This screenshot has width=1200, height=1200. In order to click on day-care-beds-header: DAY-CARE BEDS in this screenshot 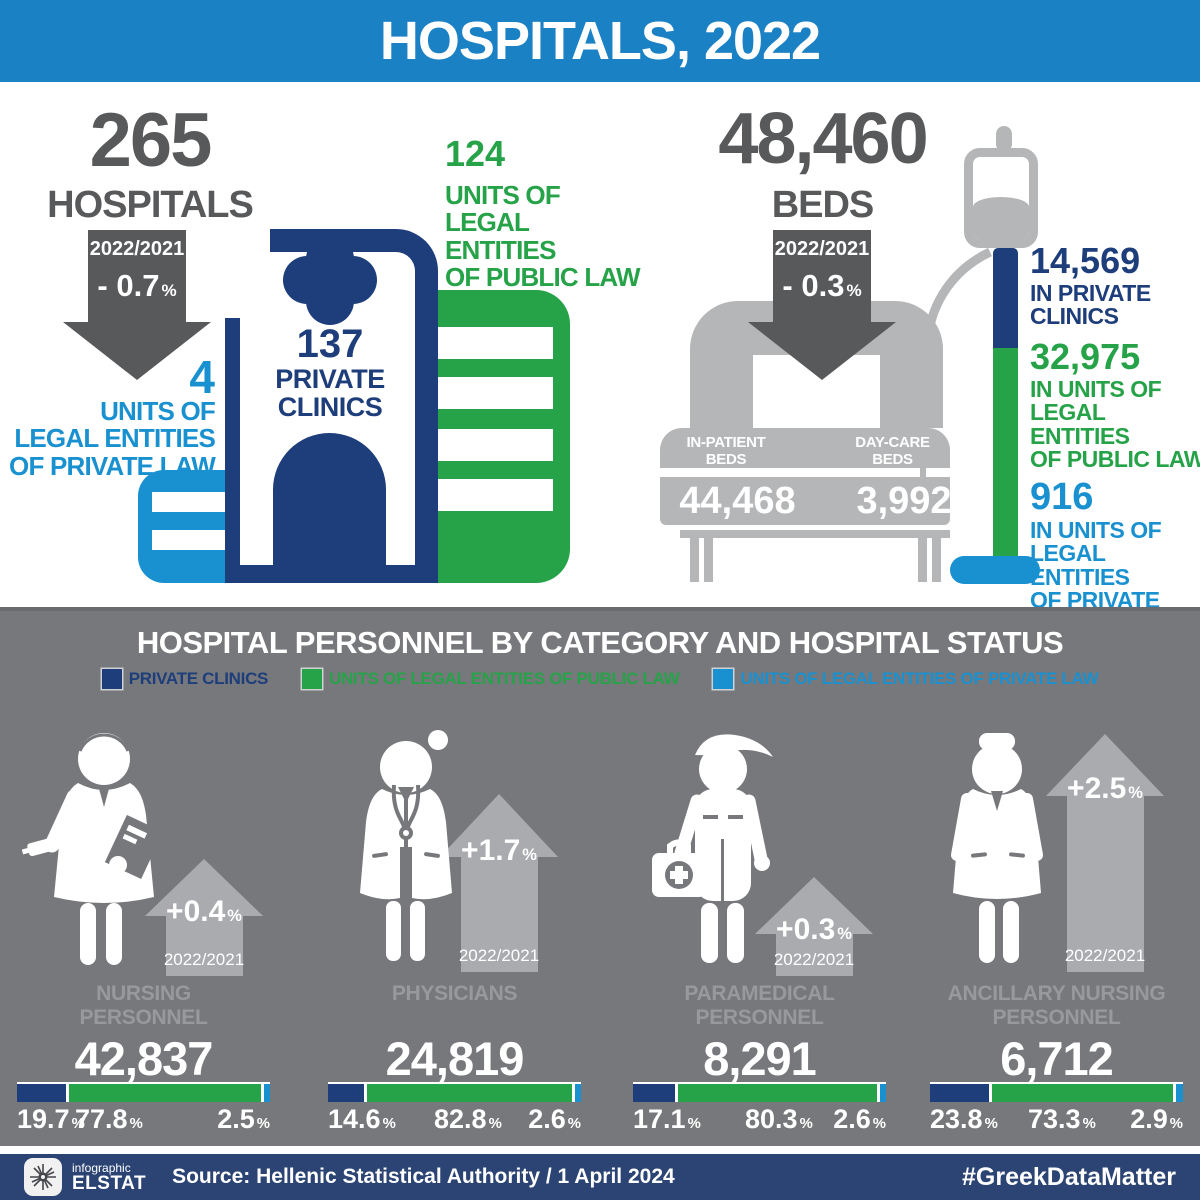, I will do `click(892, 451)`.